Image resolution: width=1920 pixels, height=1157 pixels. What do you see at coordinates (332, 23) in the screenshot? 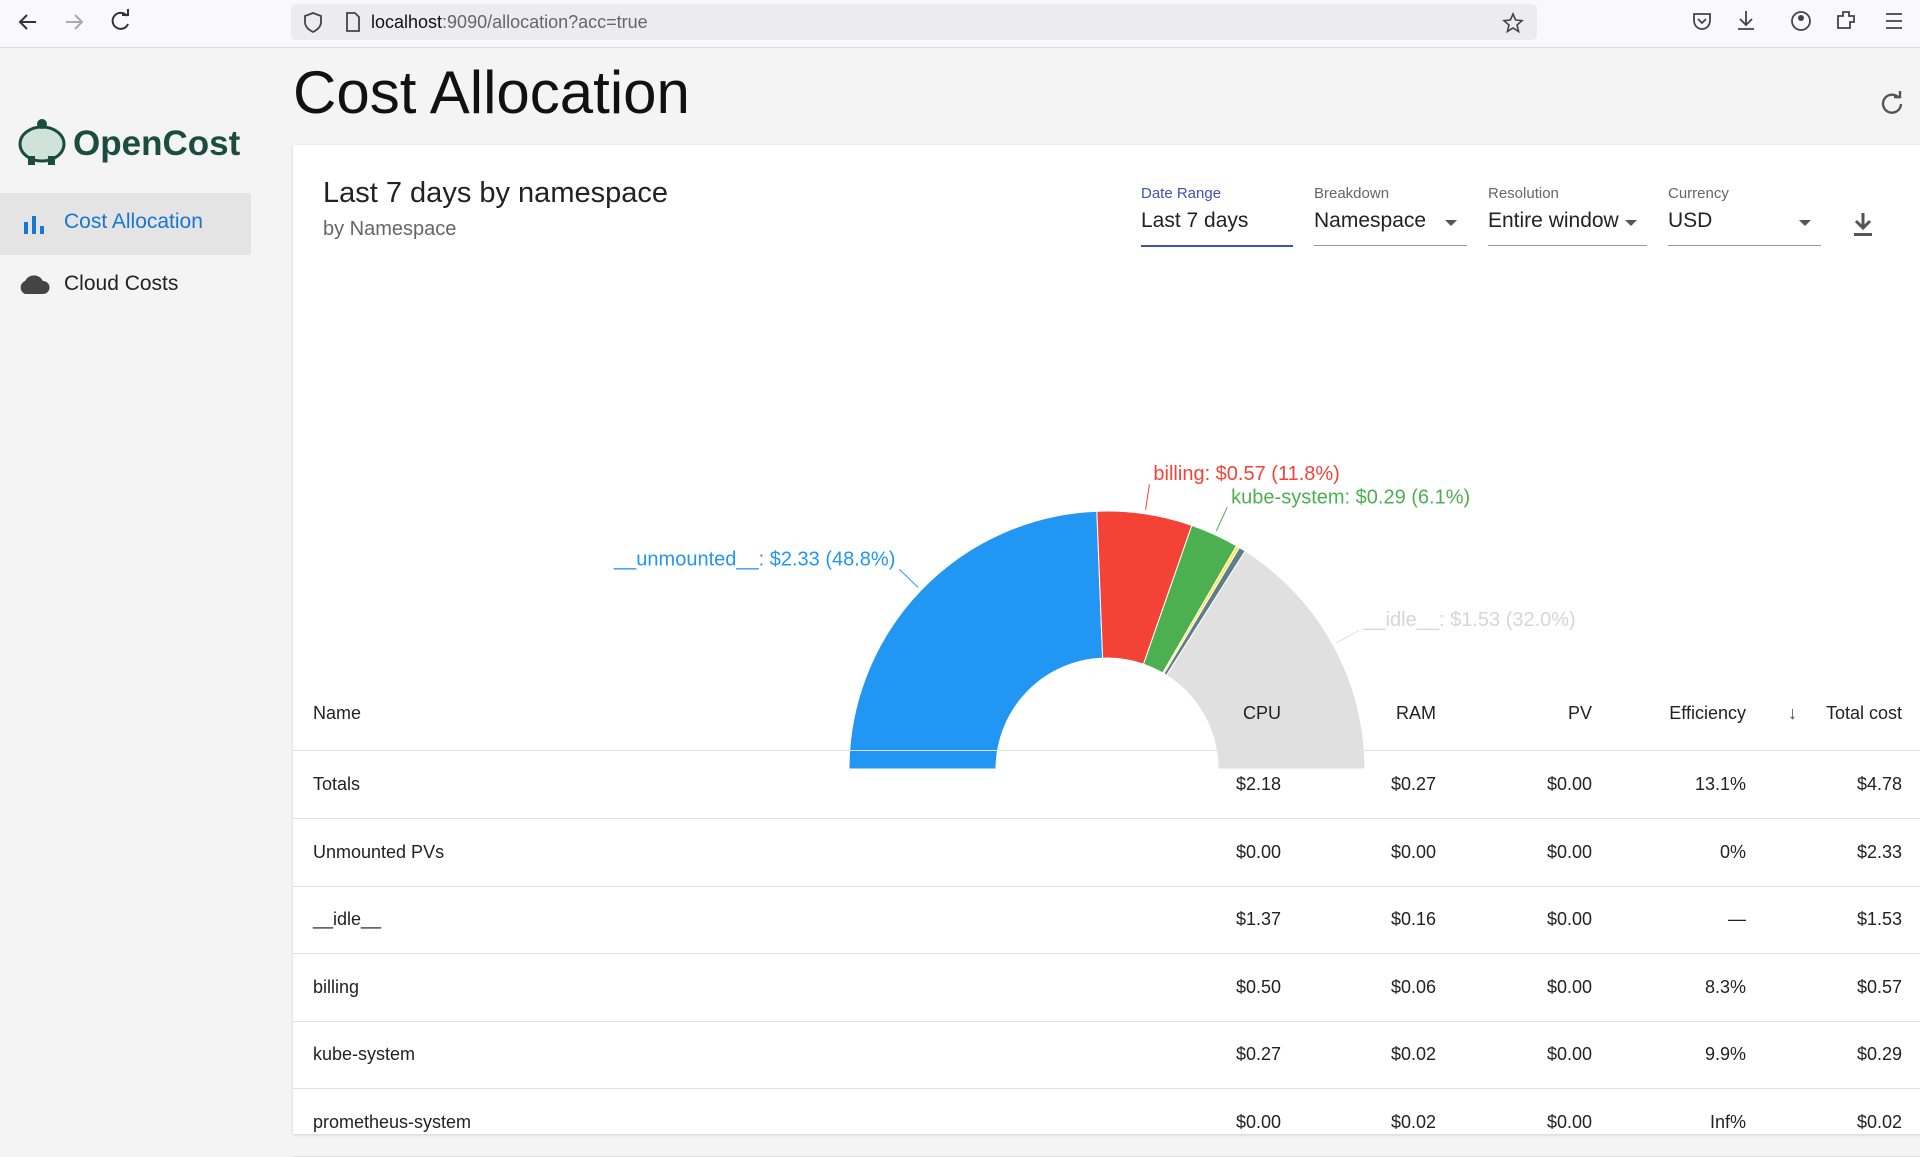
I see `url-icons` at bounding box center [332, 23].